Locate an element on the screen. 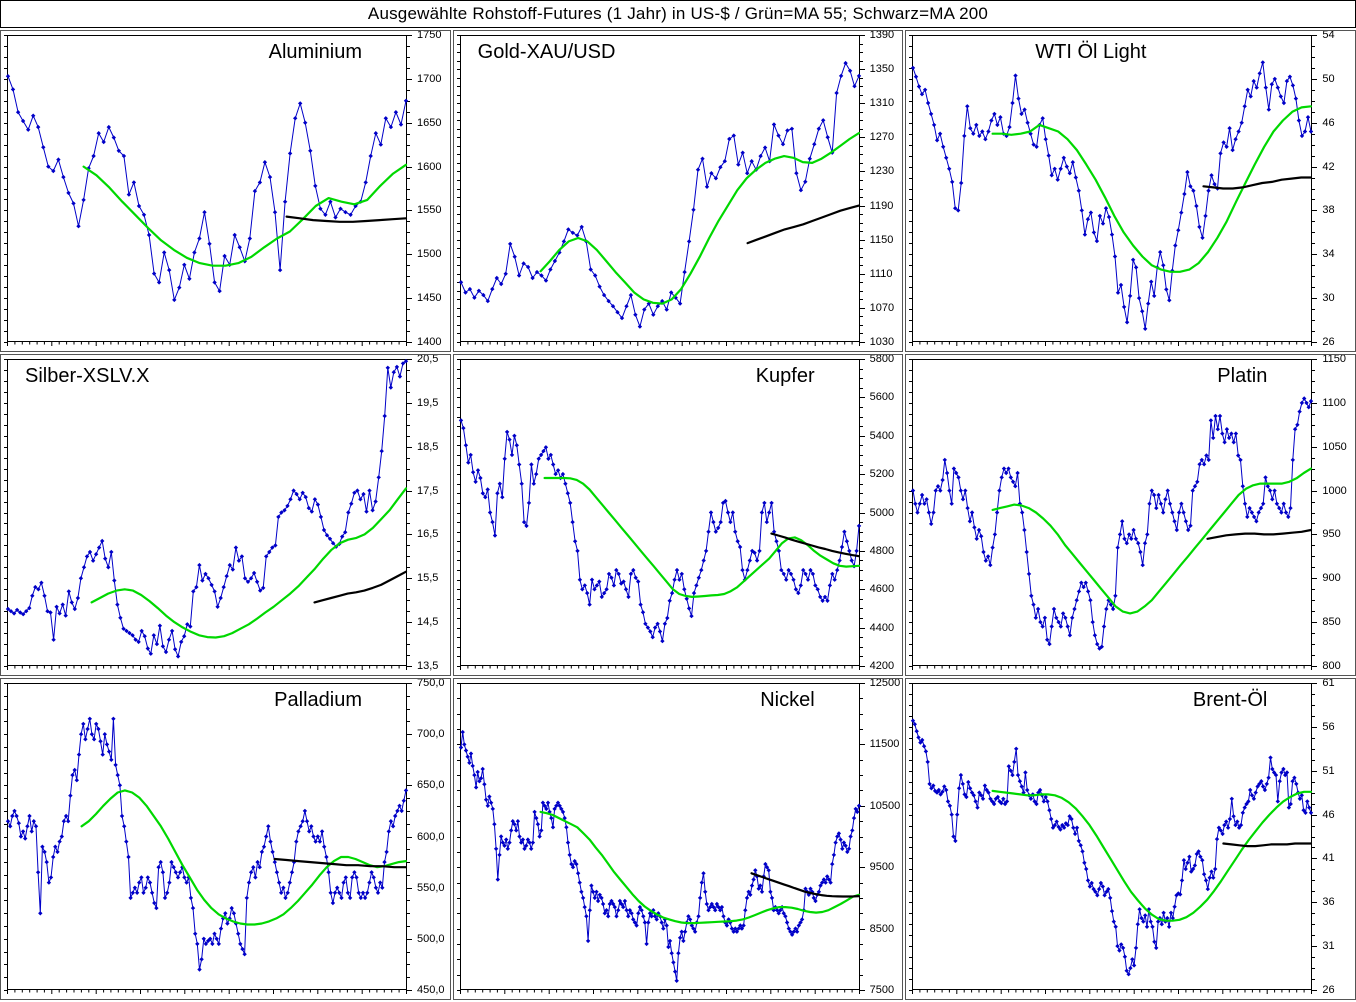 Image resolution: width=1356 pixels, height=1002 pixels. y-axis-label: 50 is located at coordinates (1328, 78).